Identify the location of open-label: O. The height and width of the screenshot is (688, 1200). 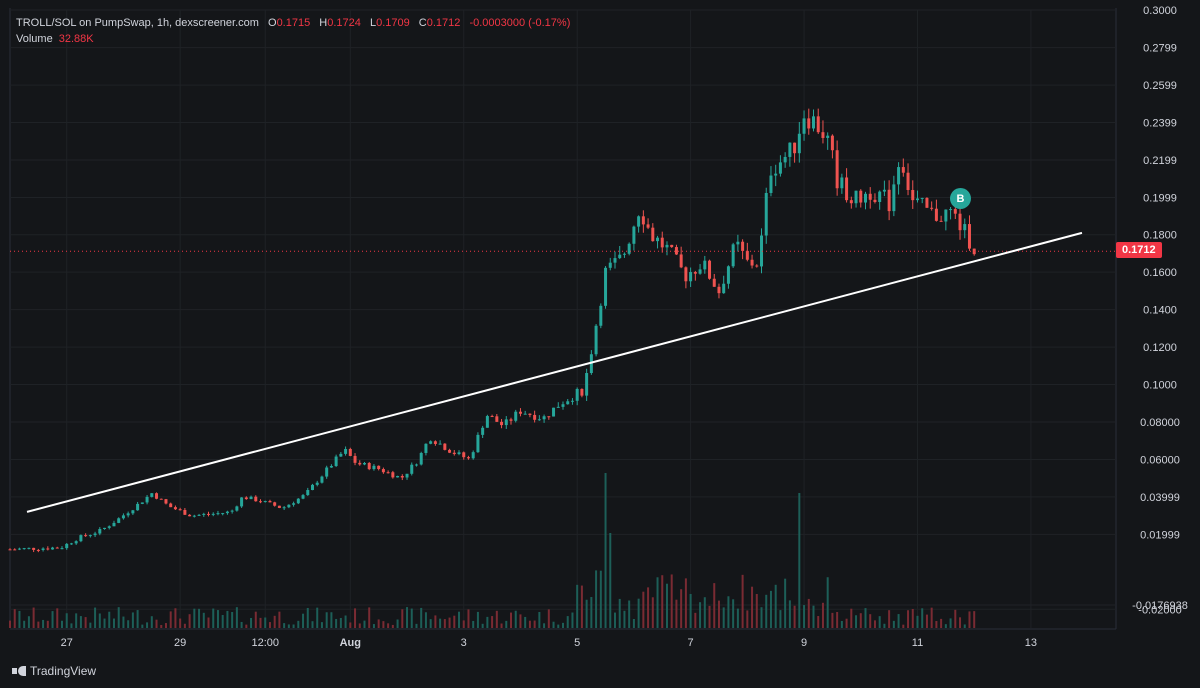
(272, 23).